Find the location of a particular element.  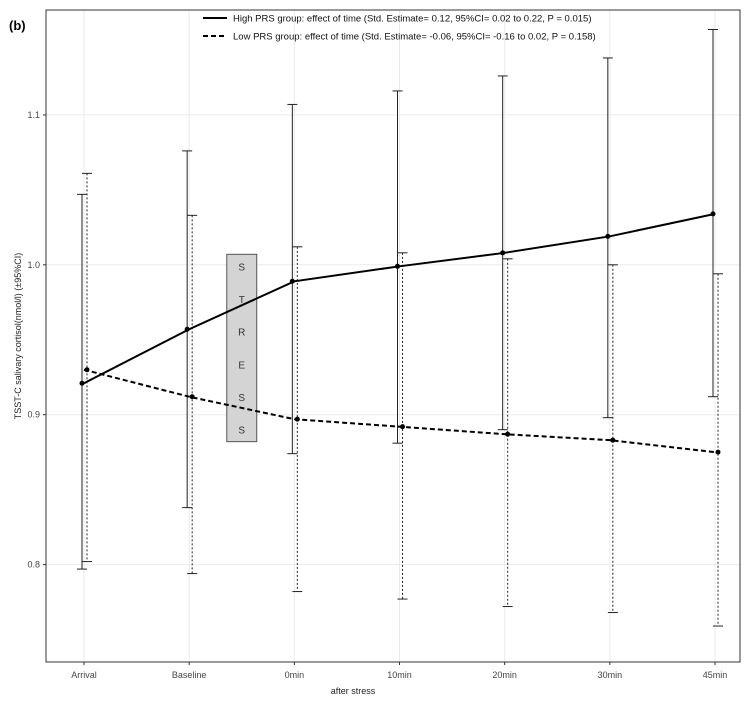

y-tick-label-3: 1.1 is located at coordinates (33, 115).